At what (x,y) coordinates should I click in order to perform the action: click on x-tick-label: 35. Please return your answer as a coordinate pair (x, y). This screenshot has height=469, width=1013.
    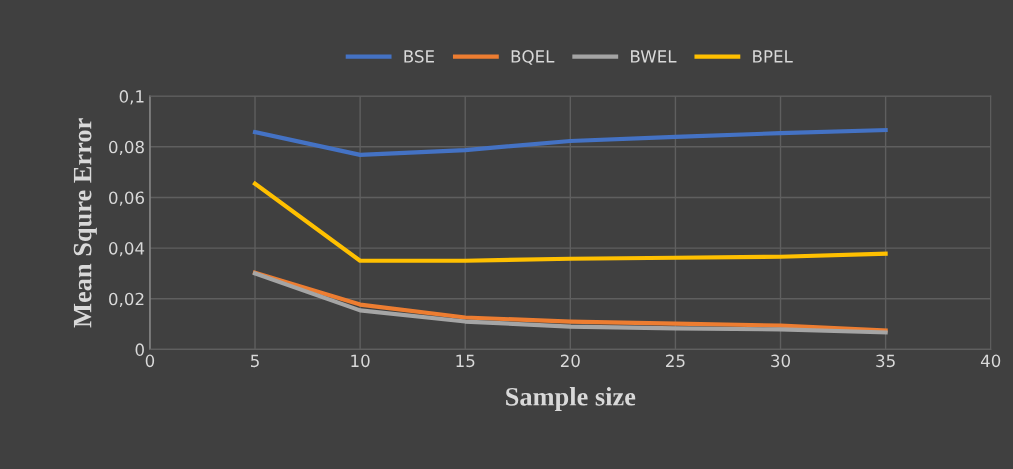
    Looking at the image, I should click on (885, 361).